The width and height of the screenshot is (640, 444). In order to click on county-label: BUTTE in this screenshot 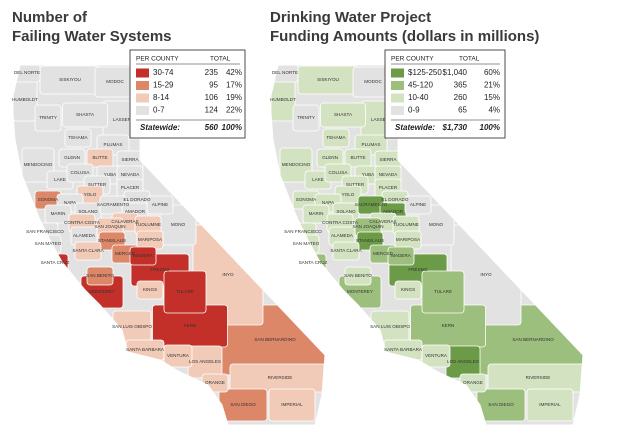, I will do `click(99, 157)`.